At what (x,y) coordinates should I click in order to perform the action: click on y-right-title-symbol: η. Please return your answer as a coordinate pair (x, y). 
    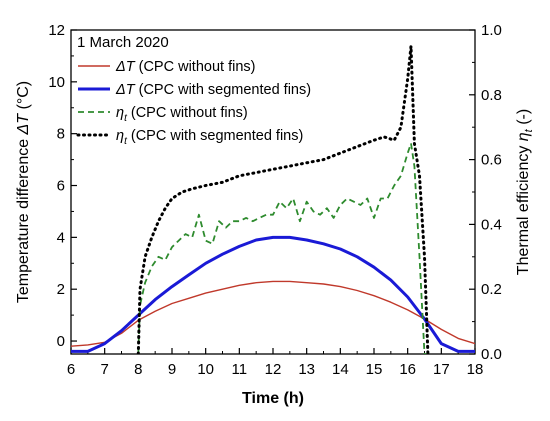
    Looking at the image, I should click on (523, 136).